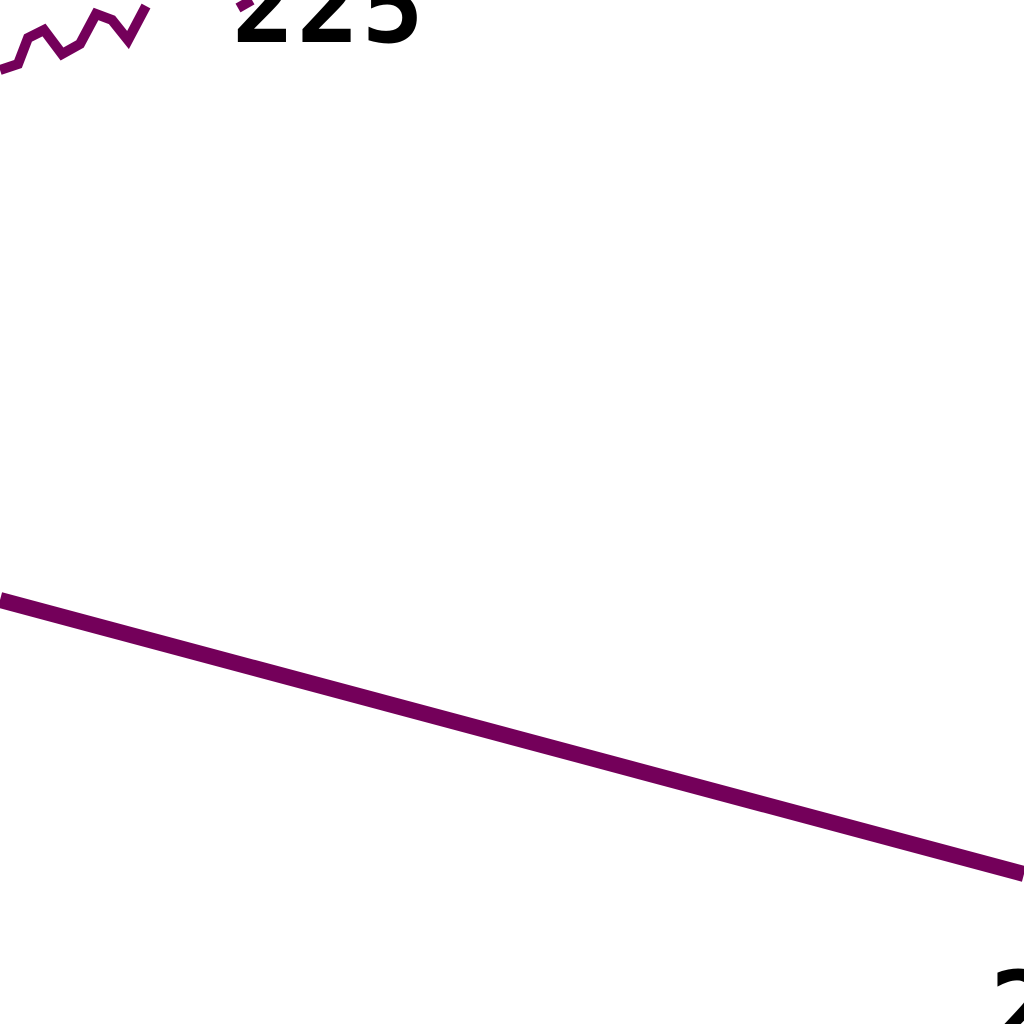 The height and width of the screenshot is (1024, 1024). I want to click on zigzag-line, so click(73, 38).